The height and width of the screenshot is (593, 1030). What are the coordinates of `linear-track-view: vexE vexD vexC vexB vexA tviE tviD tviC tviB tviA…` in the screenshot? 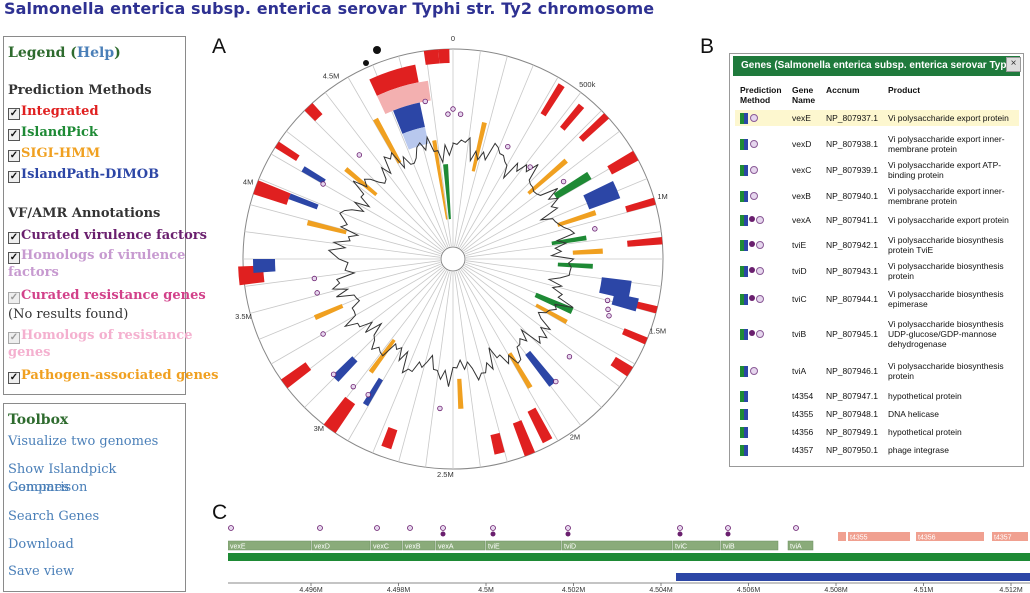 It's located at (629, 558).